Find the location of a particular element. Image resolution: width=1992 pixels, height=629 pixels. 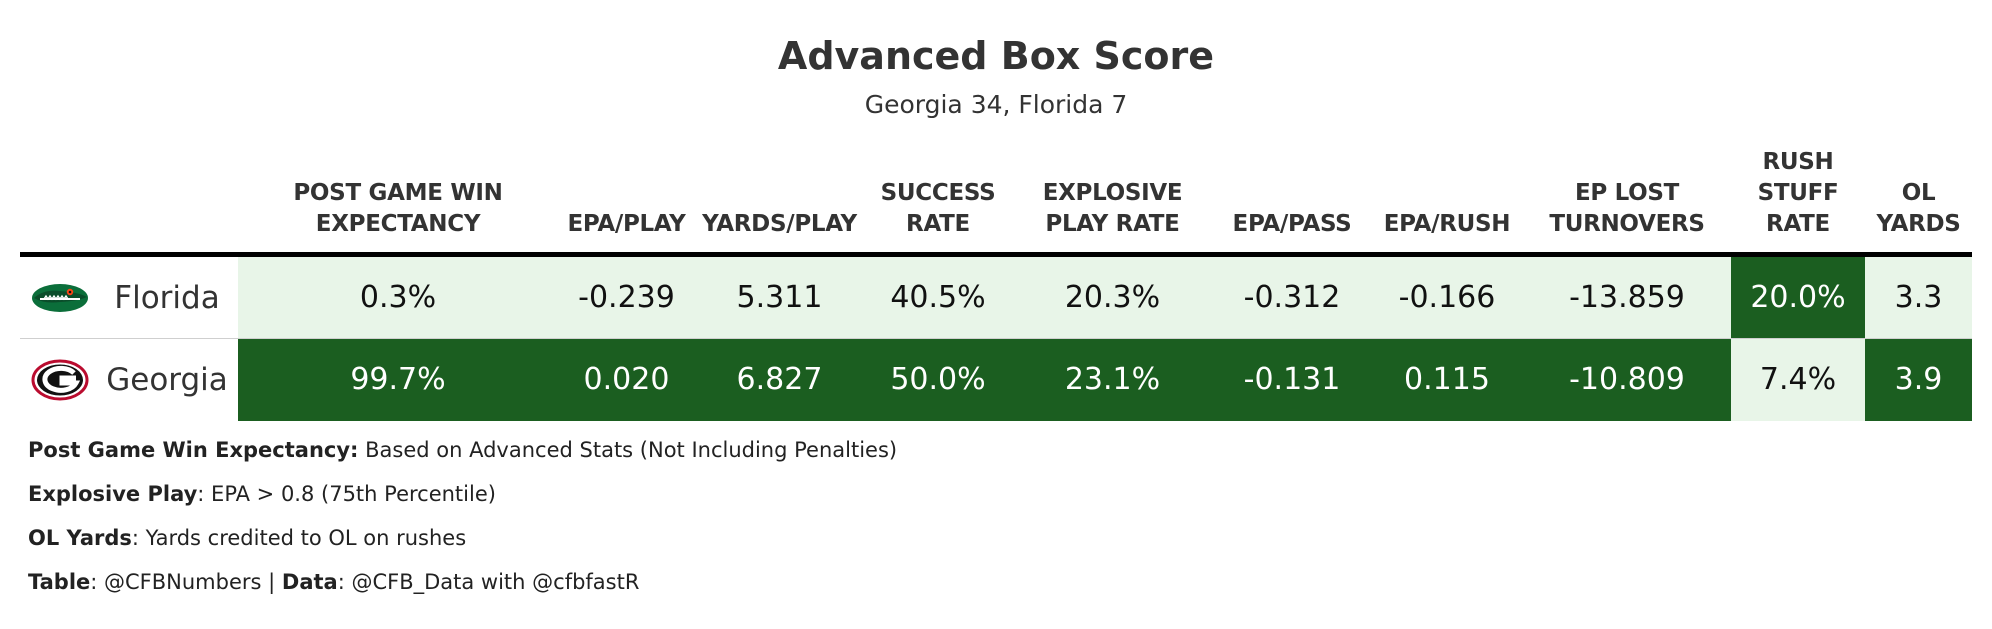

footnote-text: : @CFB_Data with @cfbfastR is located at coordinates (488, 582).